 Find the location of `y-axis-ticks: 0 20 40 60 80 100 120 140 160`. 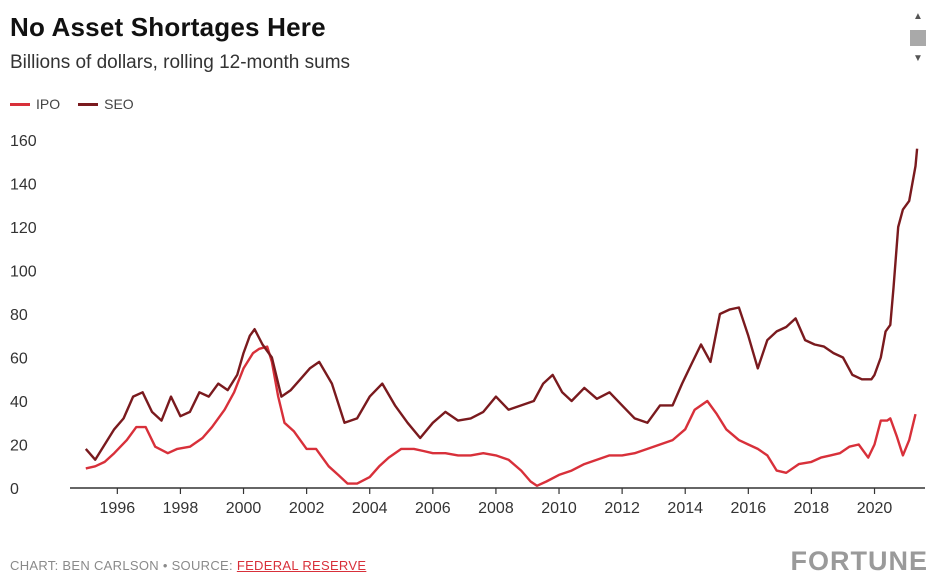

y-axis-ticks: 0 20 40 60 80 100 120 140 160 is located at coordinates (23, 315).